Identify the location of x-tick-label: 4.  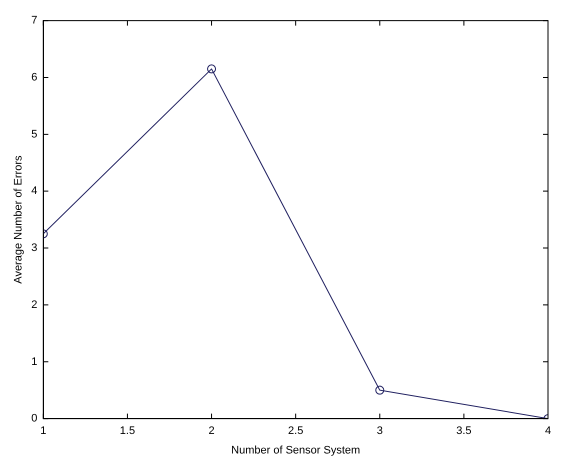
(548, 431).